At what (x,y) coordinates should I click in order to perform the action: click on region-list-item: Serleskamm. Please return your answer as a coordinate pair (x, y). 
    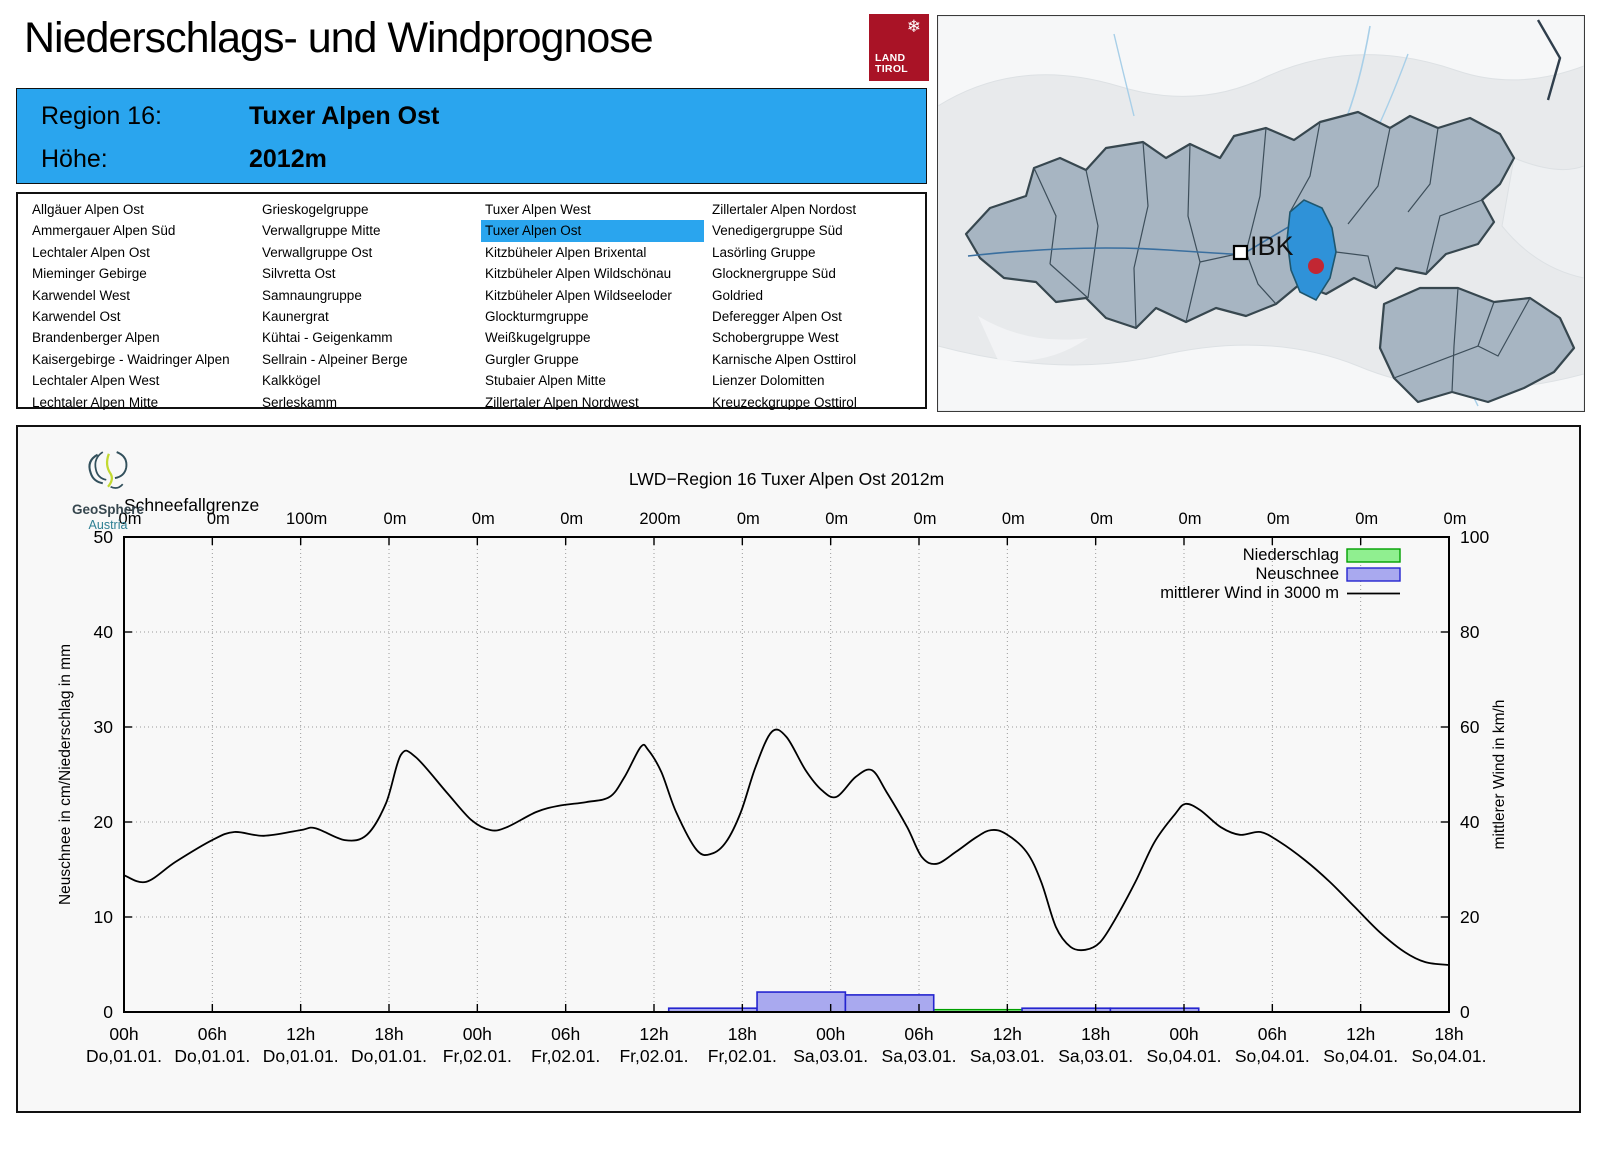
    Looking at the image, I should click on (300, 402).